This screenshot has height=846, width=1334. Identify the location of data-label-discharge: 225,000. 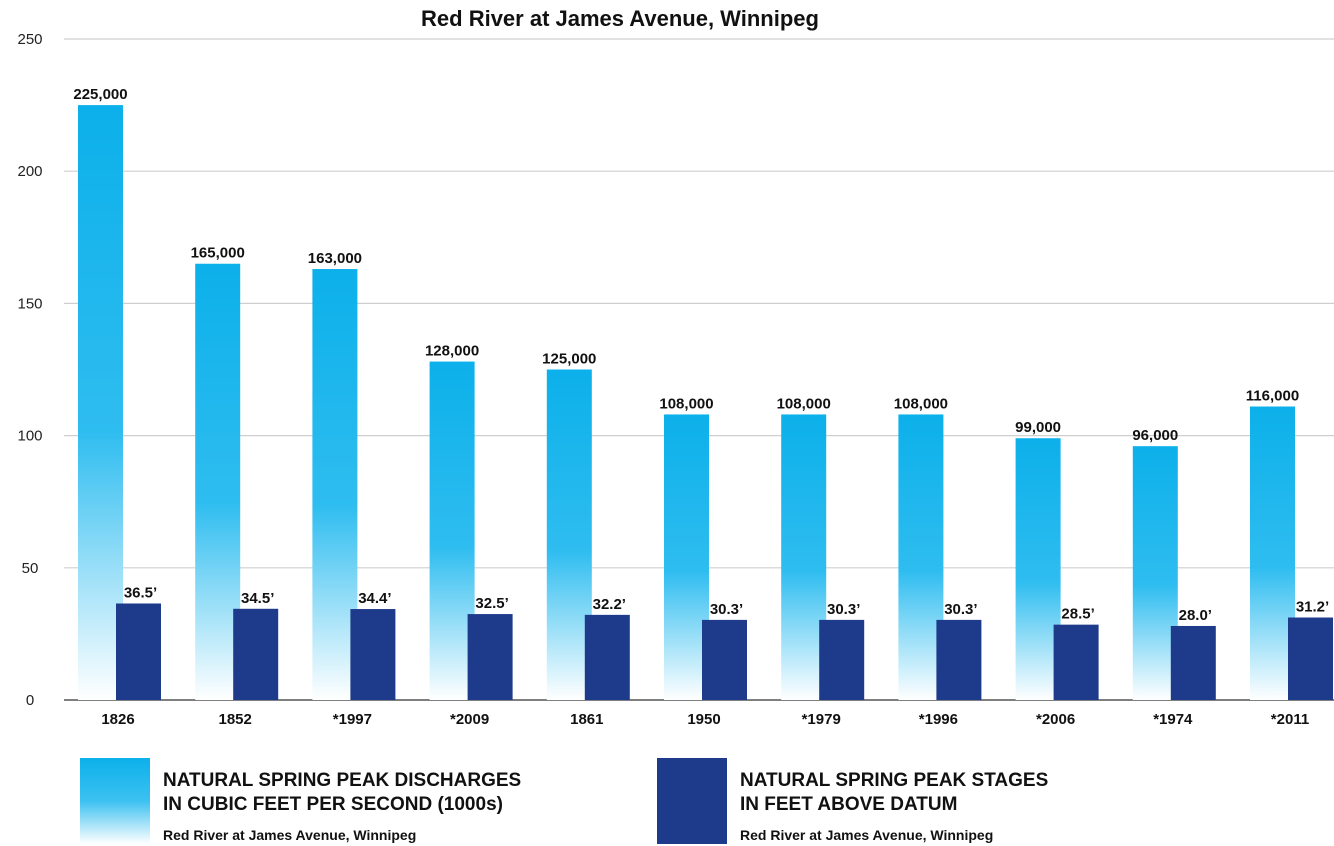
(100, 94).